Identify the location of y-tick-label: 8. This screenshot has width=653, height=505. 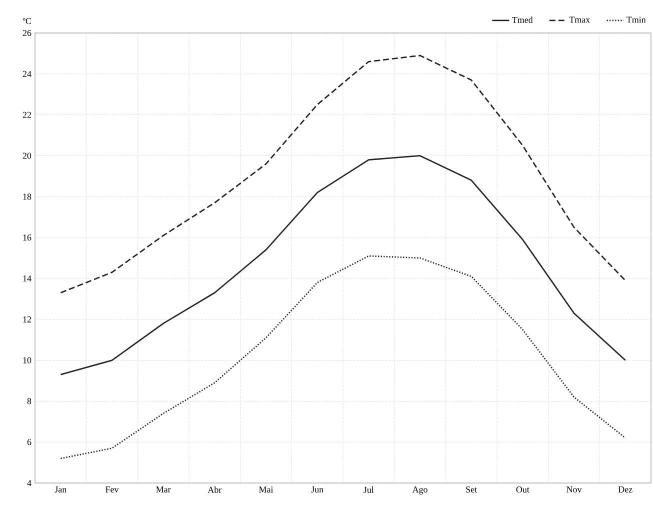
(29, 401).